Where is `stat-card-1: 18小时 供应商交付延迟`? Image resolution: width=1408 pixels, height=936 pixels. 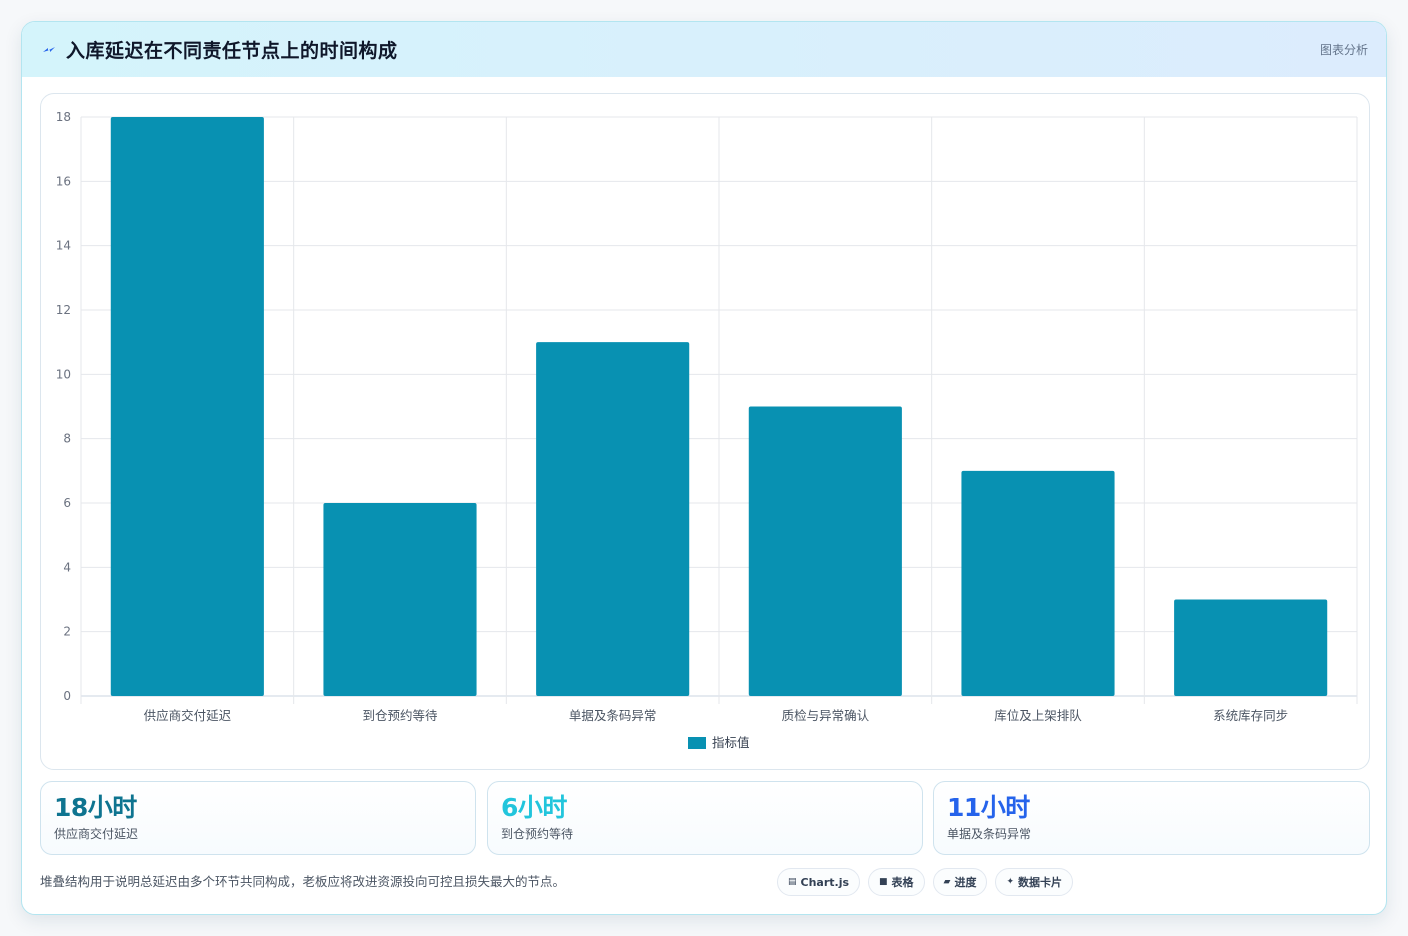 stat-card-1: 18小时 供应商交付延迟 is located at coordinates (258, 818).